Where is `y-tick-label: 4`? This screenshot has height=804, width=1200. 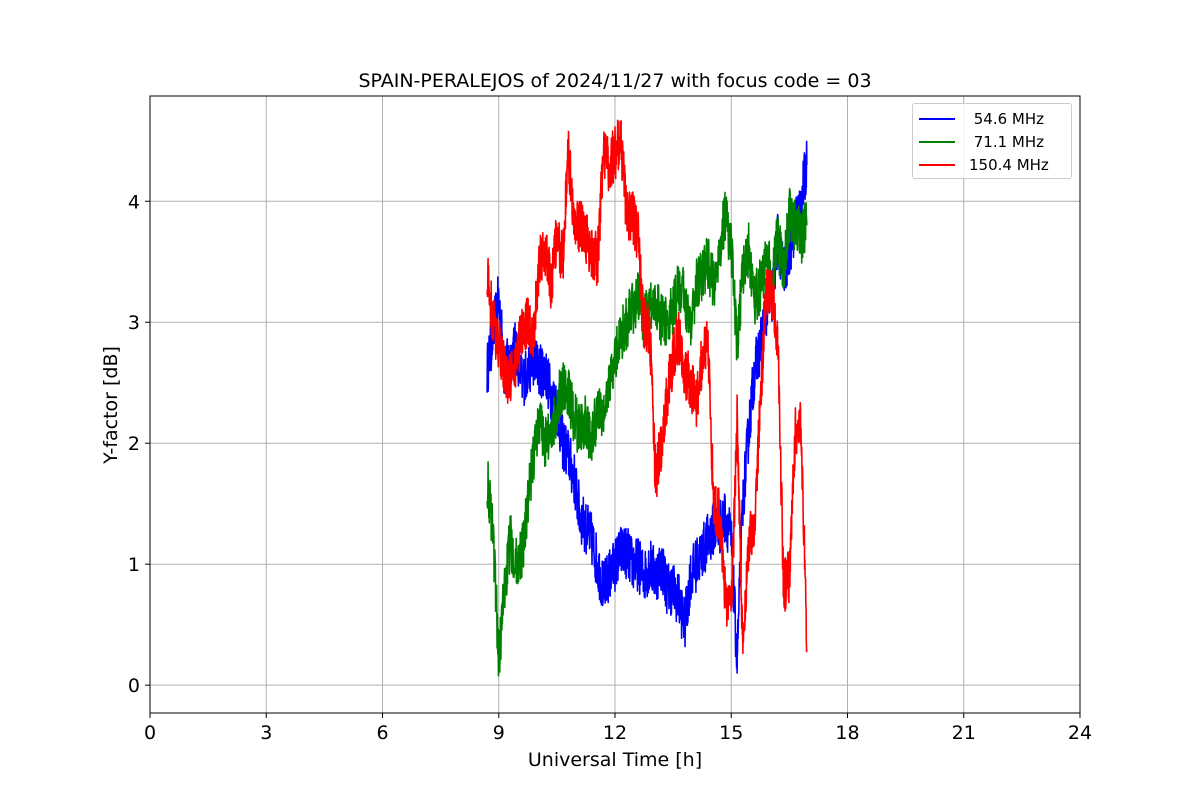 y-tick-label: 4 is located at coordinates (134, 202).